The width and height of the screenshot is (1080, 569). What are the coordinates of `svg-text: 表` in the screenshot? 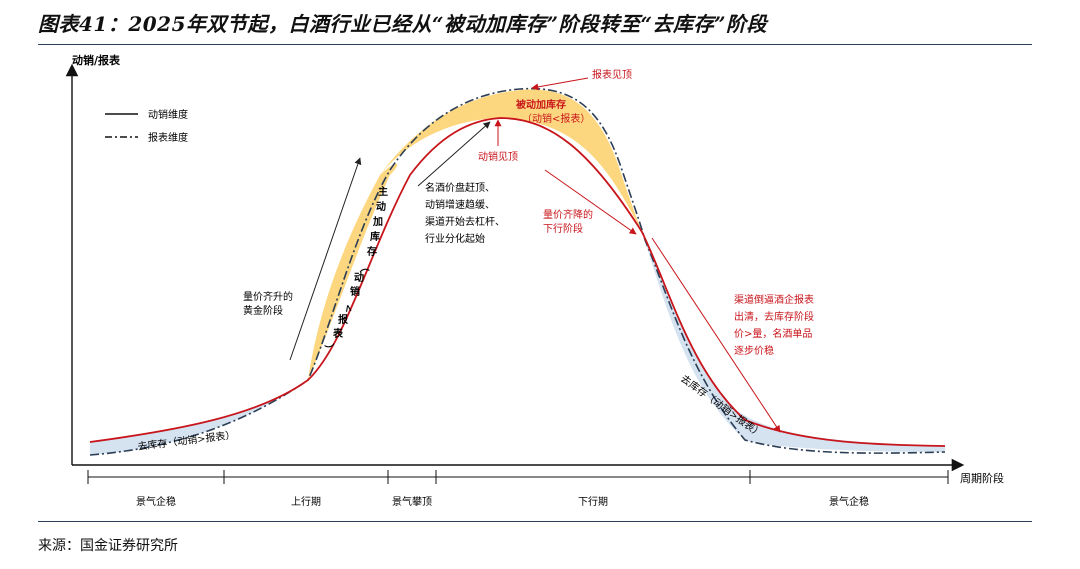 It's located at (338, 333).